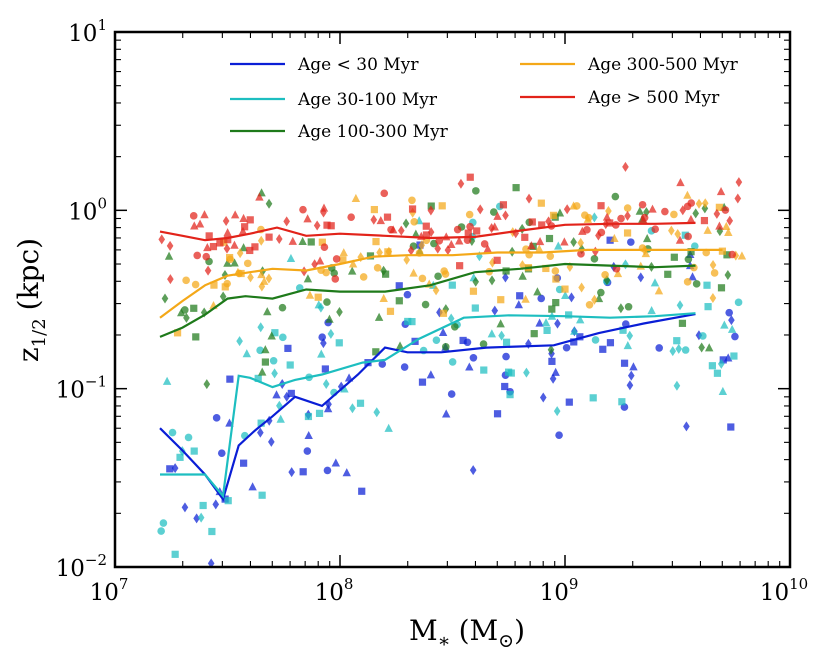  Describe the element at coordinates (784, 590) in the screenshot. I see `x-tick-label: 1010` at that location.